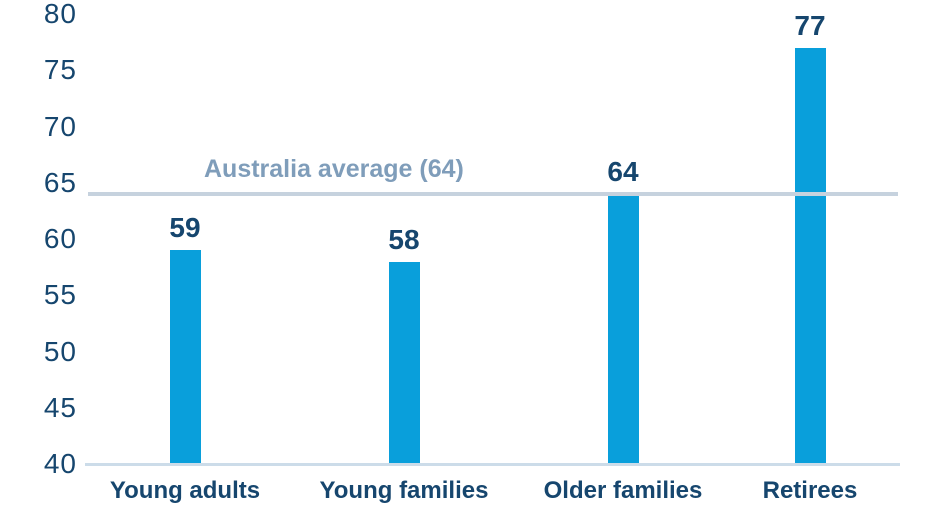  Describe the element at coordinates (404, 362) in the screenshot. I see `bar-young-families` at that location.